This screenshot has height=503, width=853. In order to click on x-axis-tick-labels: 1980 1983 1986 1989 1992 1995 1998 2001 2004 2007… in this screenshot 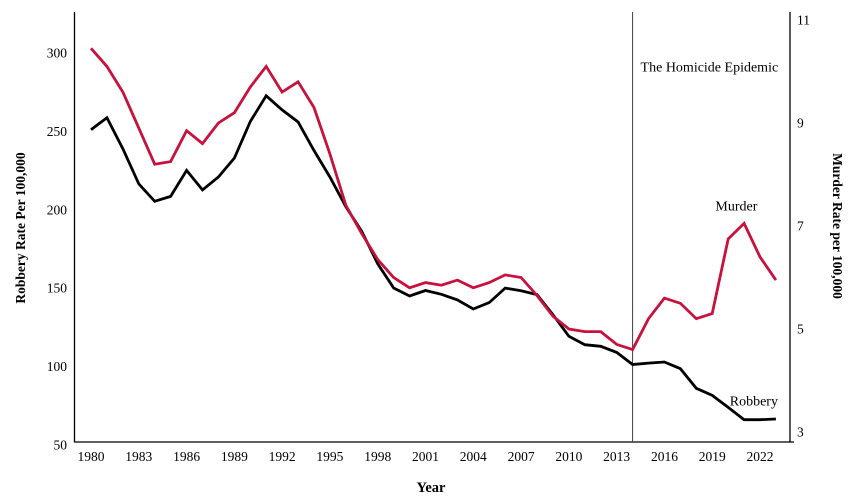, I will do `click(426, 456)`.